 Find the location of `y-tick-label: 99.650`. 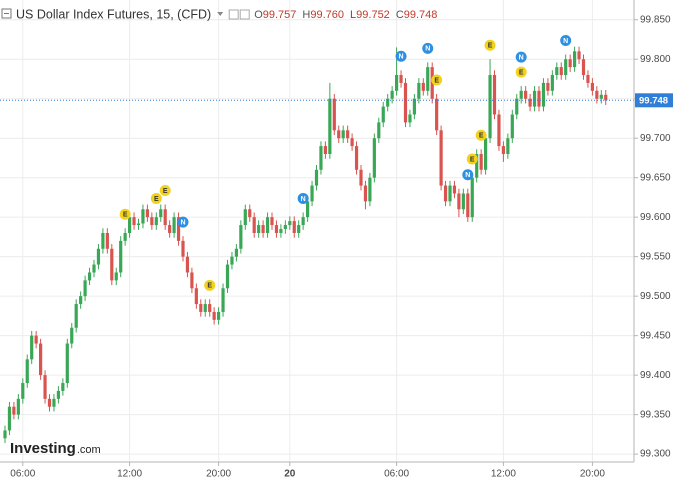

y-tick-label: 99.650 is located at coordinates (655, 177).